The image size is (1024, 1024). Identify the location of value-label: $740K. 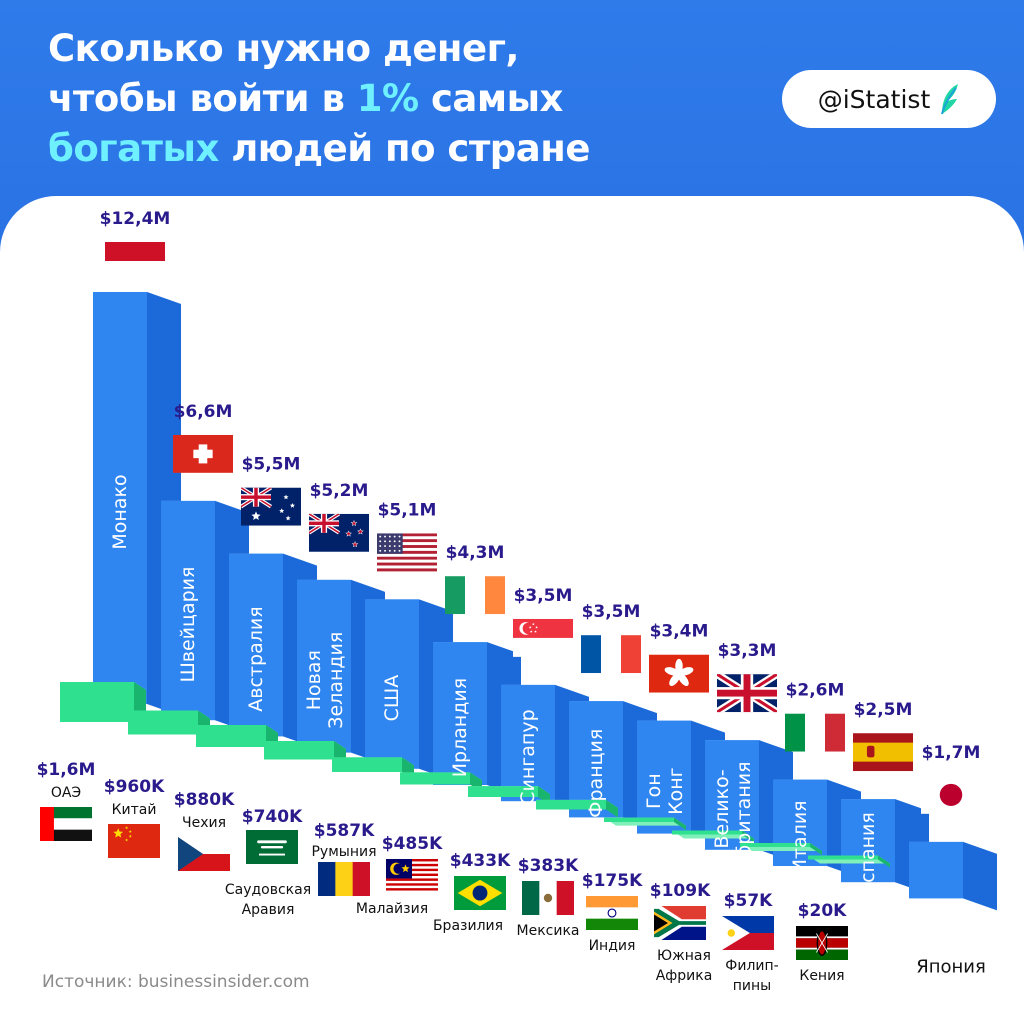
(272, 817).